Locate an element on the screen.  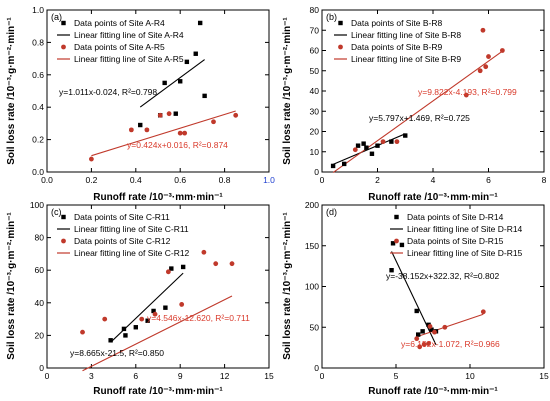
legend-label: Linear fitting line of Site B-R8 is located at coordinates (406, 35).